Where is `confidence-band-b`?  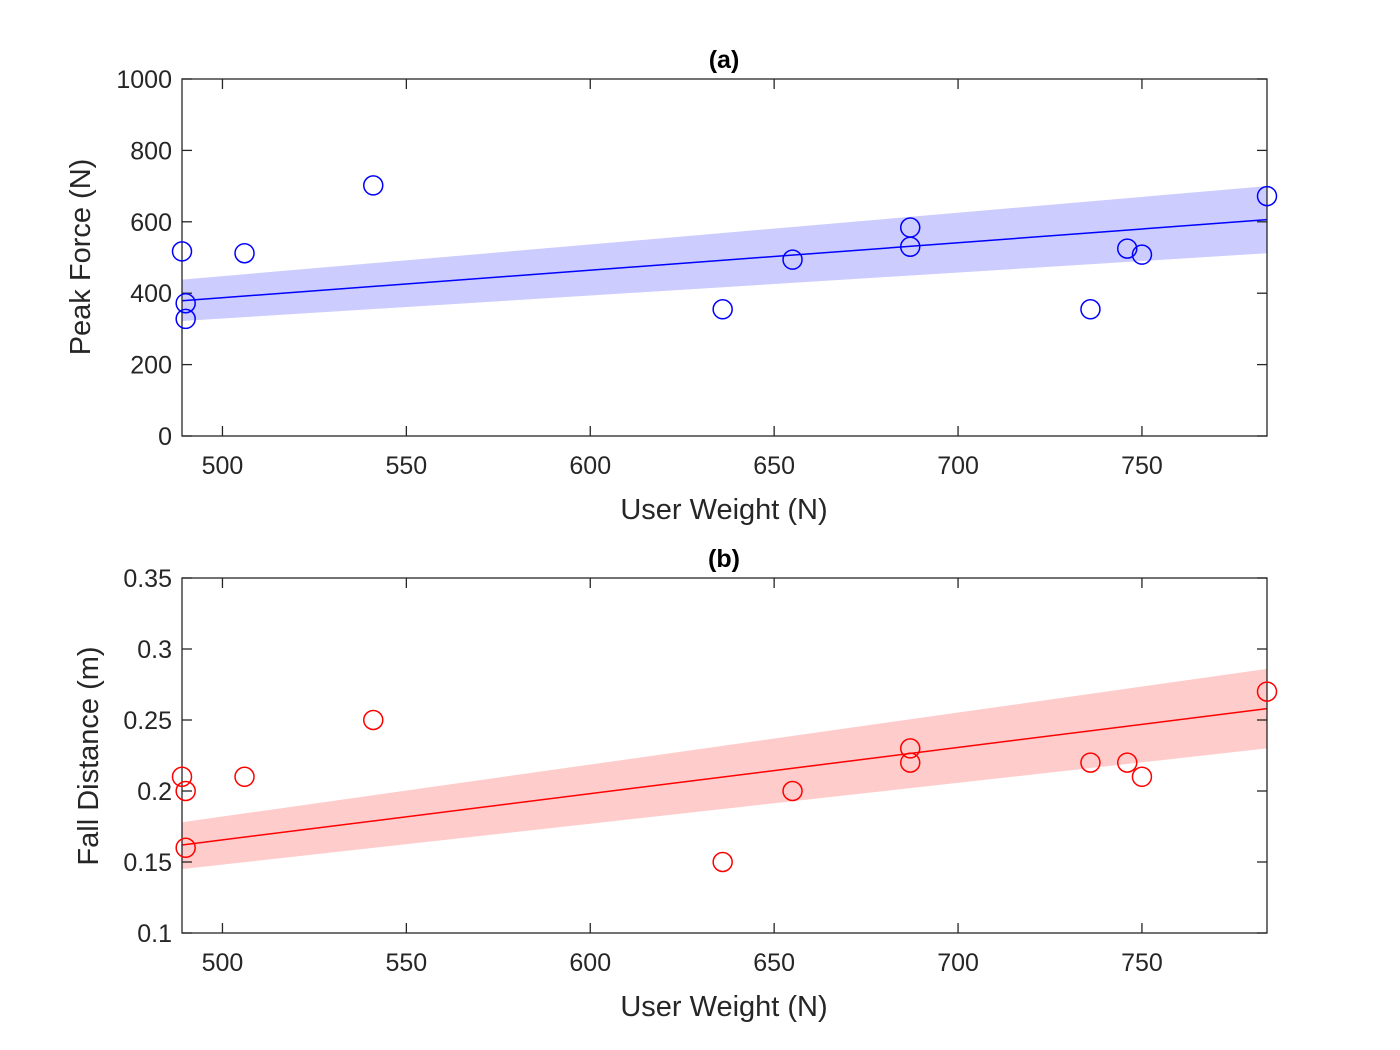
confidence-band-b is located at coordinates (724, 769).